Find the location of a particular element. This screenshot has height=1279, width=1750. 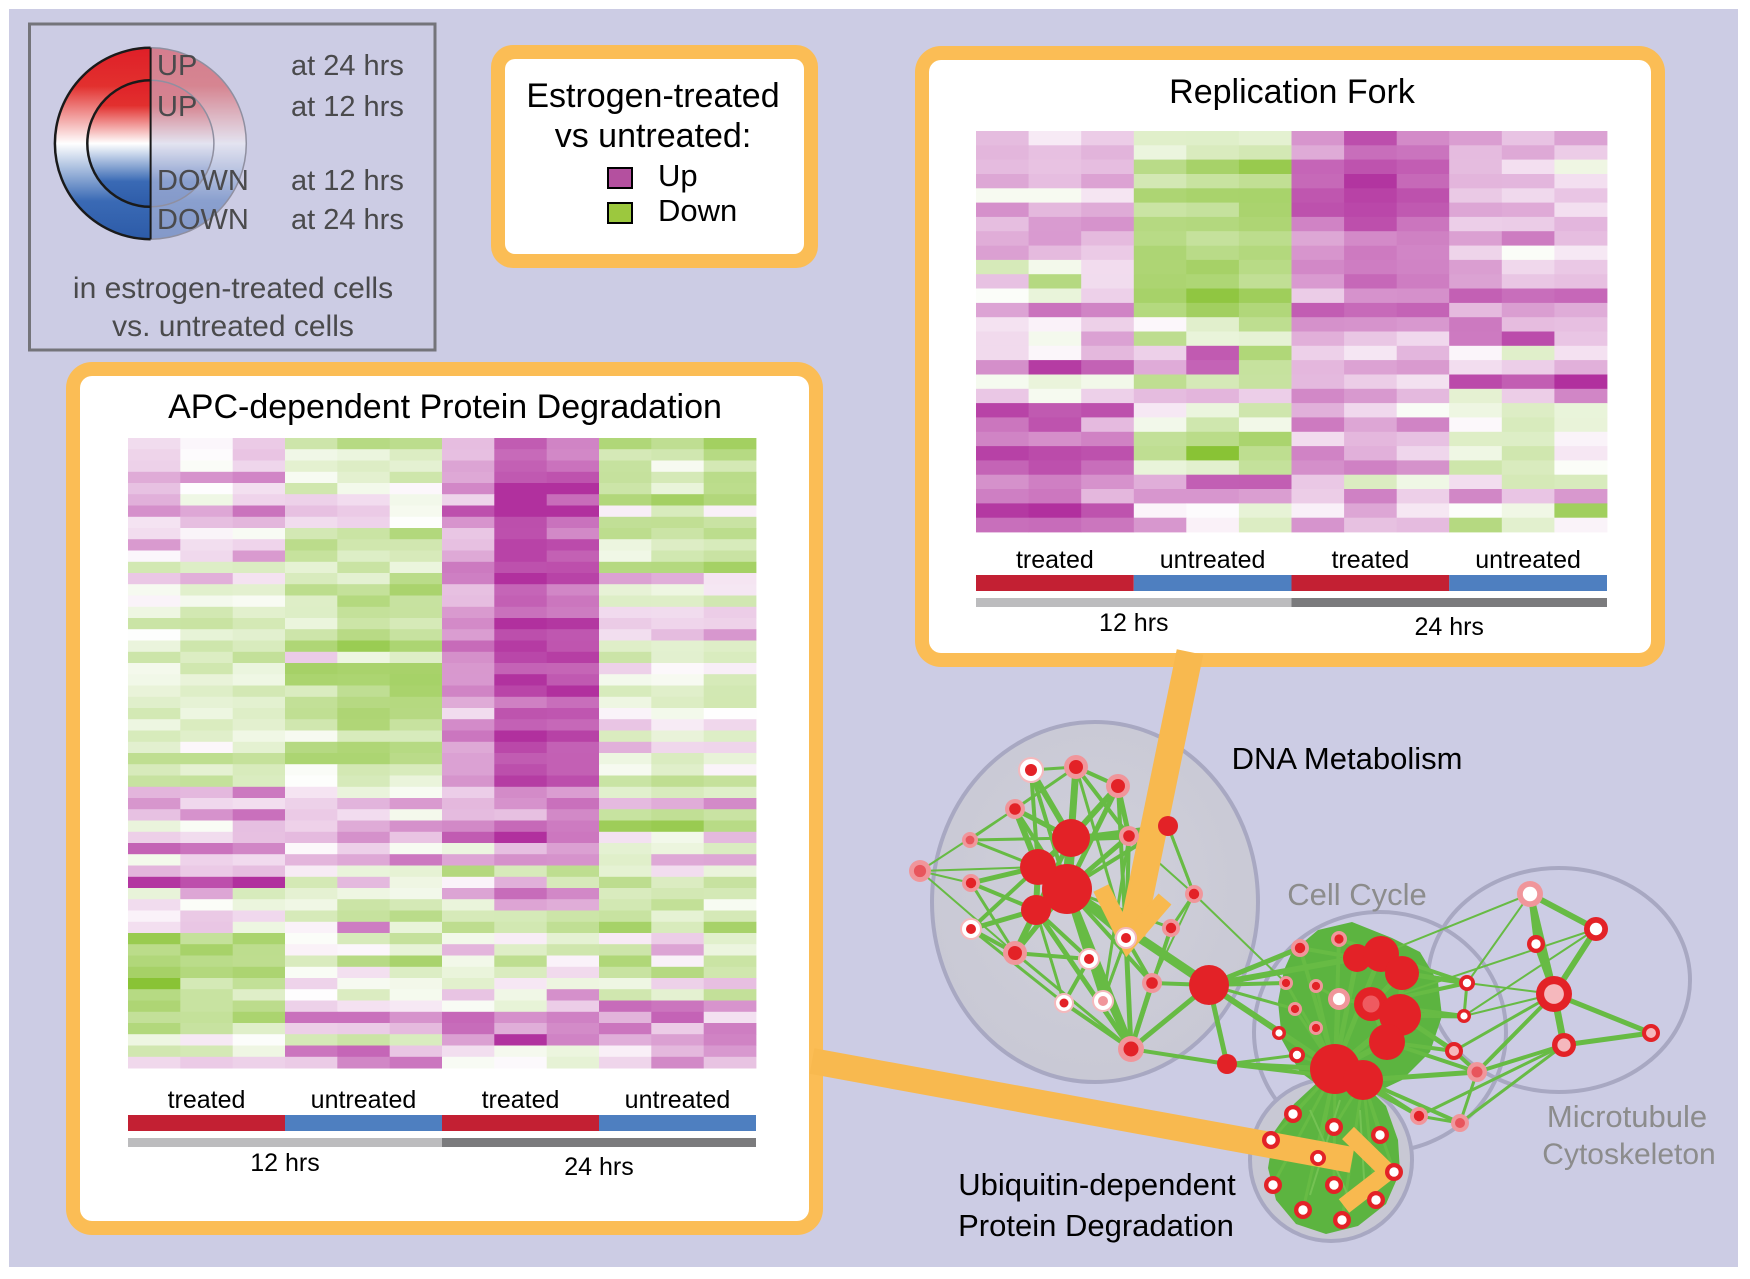

svg-text: Estrogen-treated is located at coordinates (652, 96).